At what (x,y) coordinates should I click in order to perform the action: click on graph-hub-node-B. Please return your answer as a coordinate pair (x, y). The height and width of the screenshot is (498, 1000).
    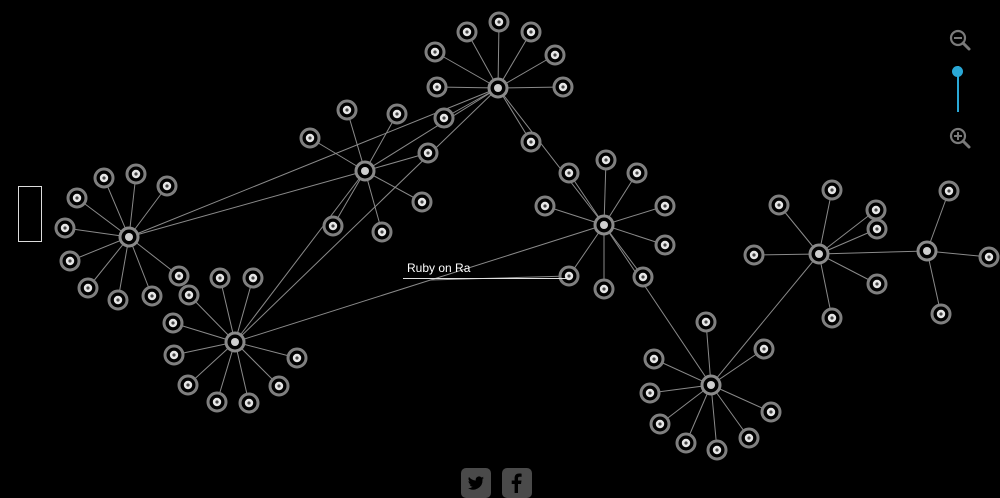
    Looking at the image, I should click on (365, 171).